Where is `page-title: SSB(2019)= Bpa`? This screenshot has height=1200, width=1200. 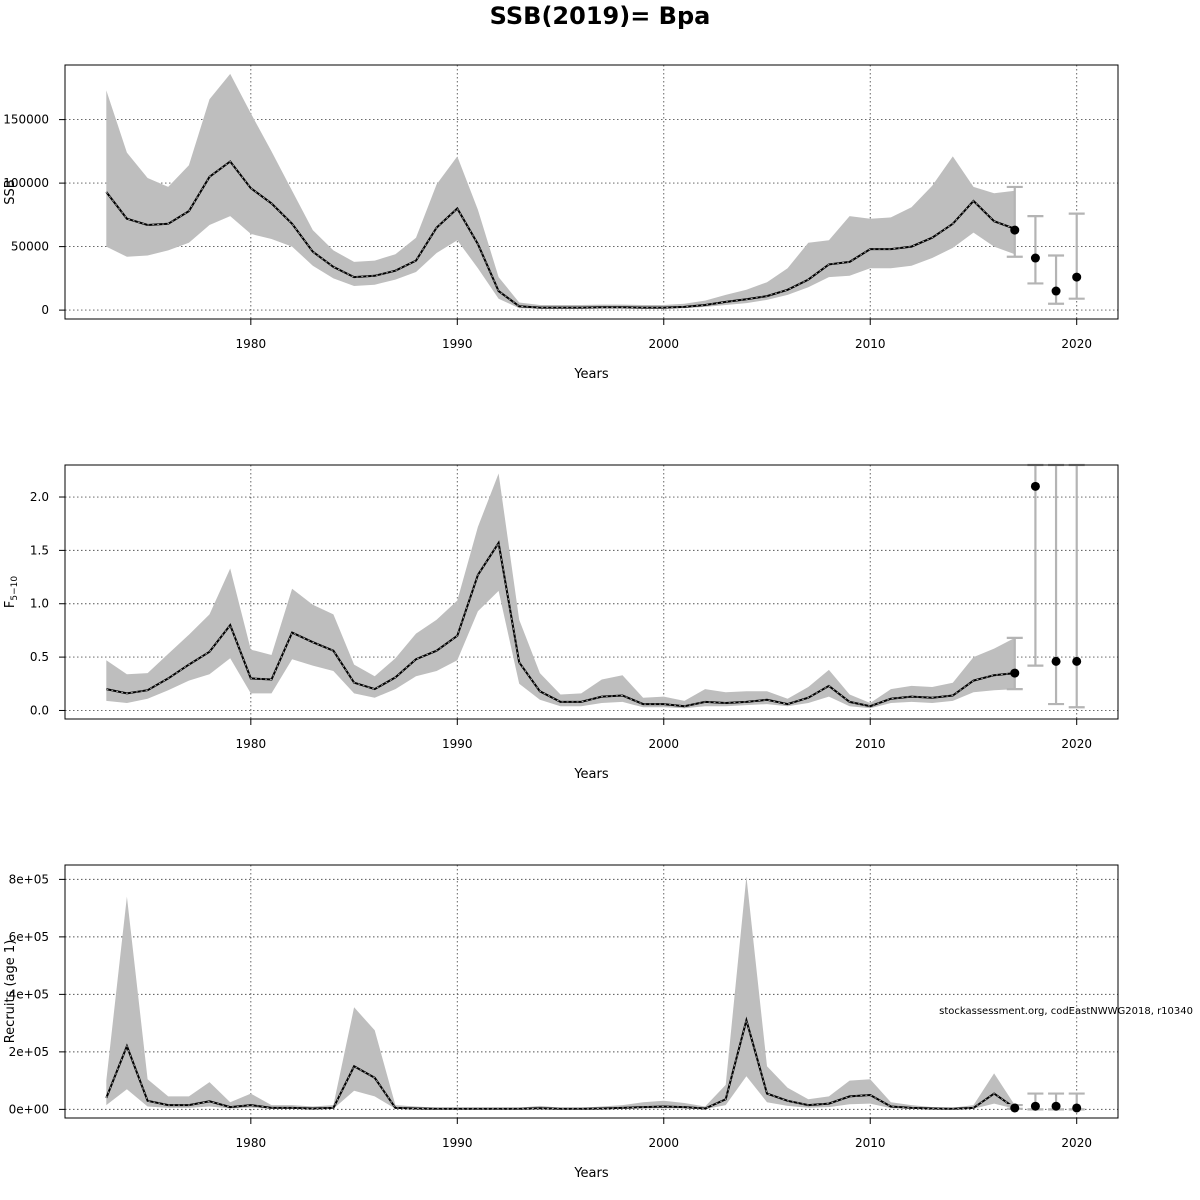 page-title: SSB(2019)= Bpa is located at coordinates (600, 16).